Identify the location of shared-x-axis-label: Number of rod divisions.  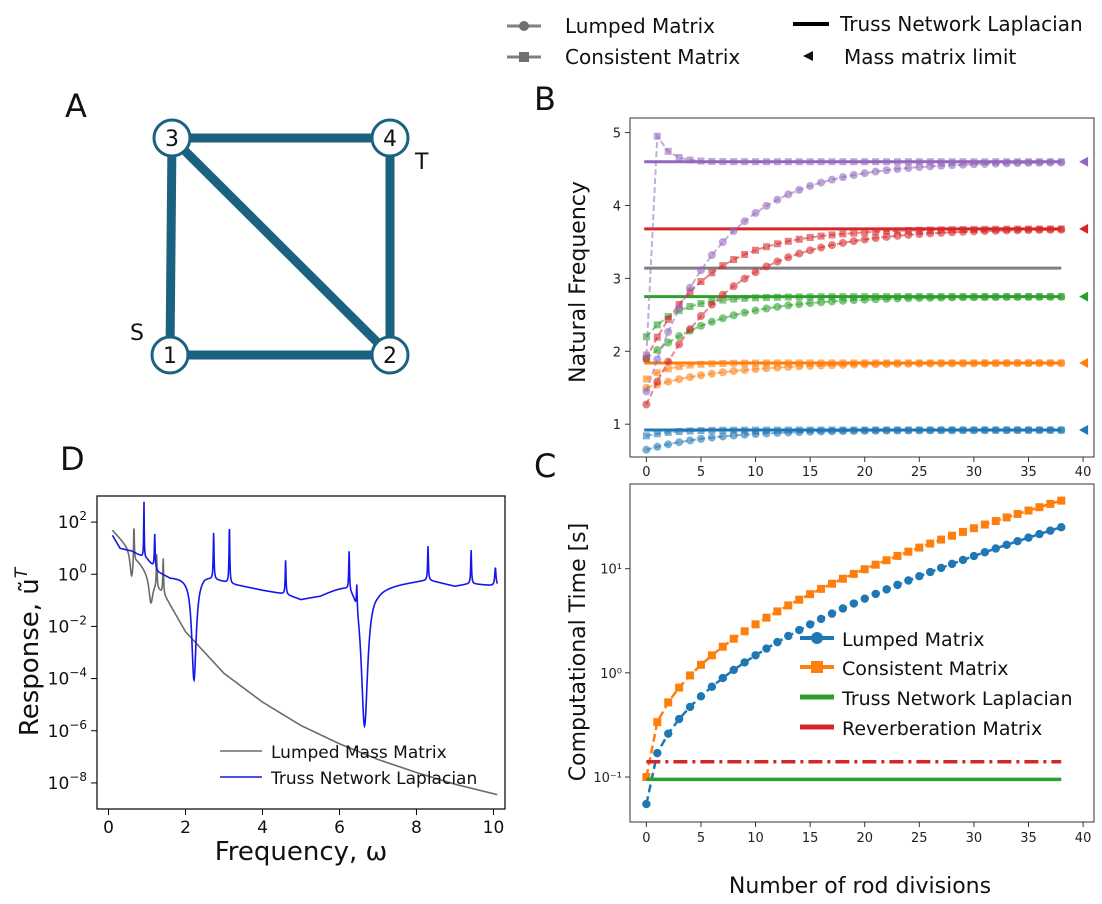
(860, 886).